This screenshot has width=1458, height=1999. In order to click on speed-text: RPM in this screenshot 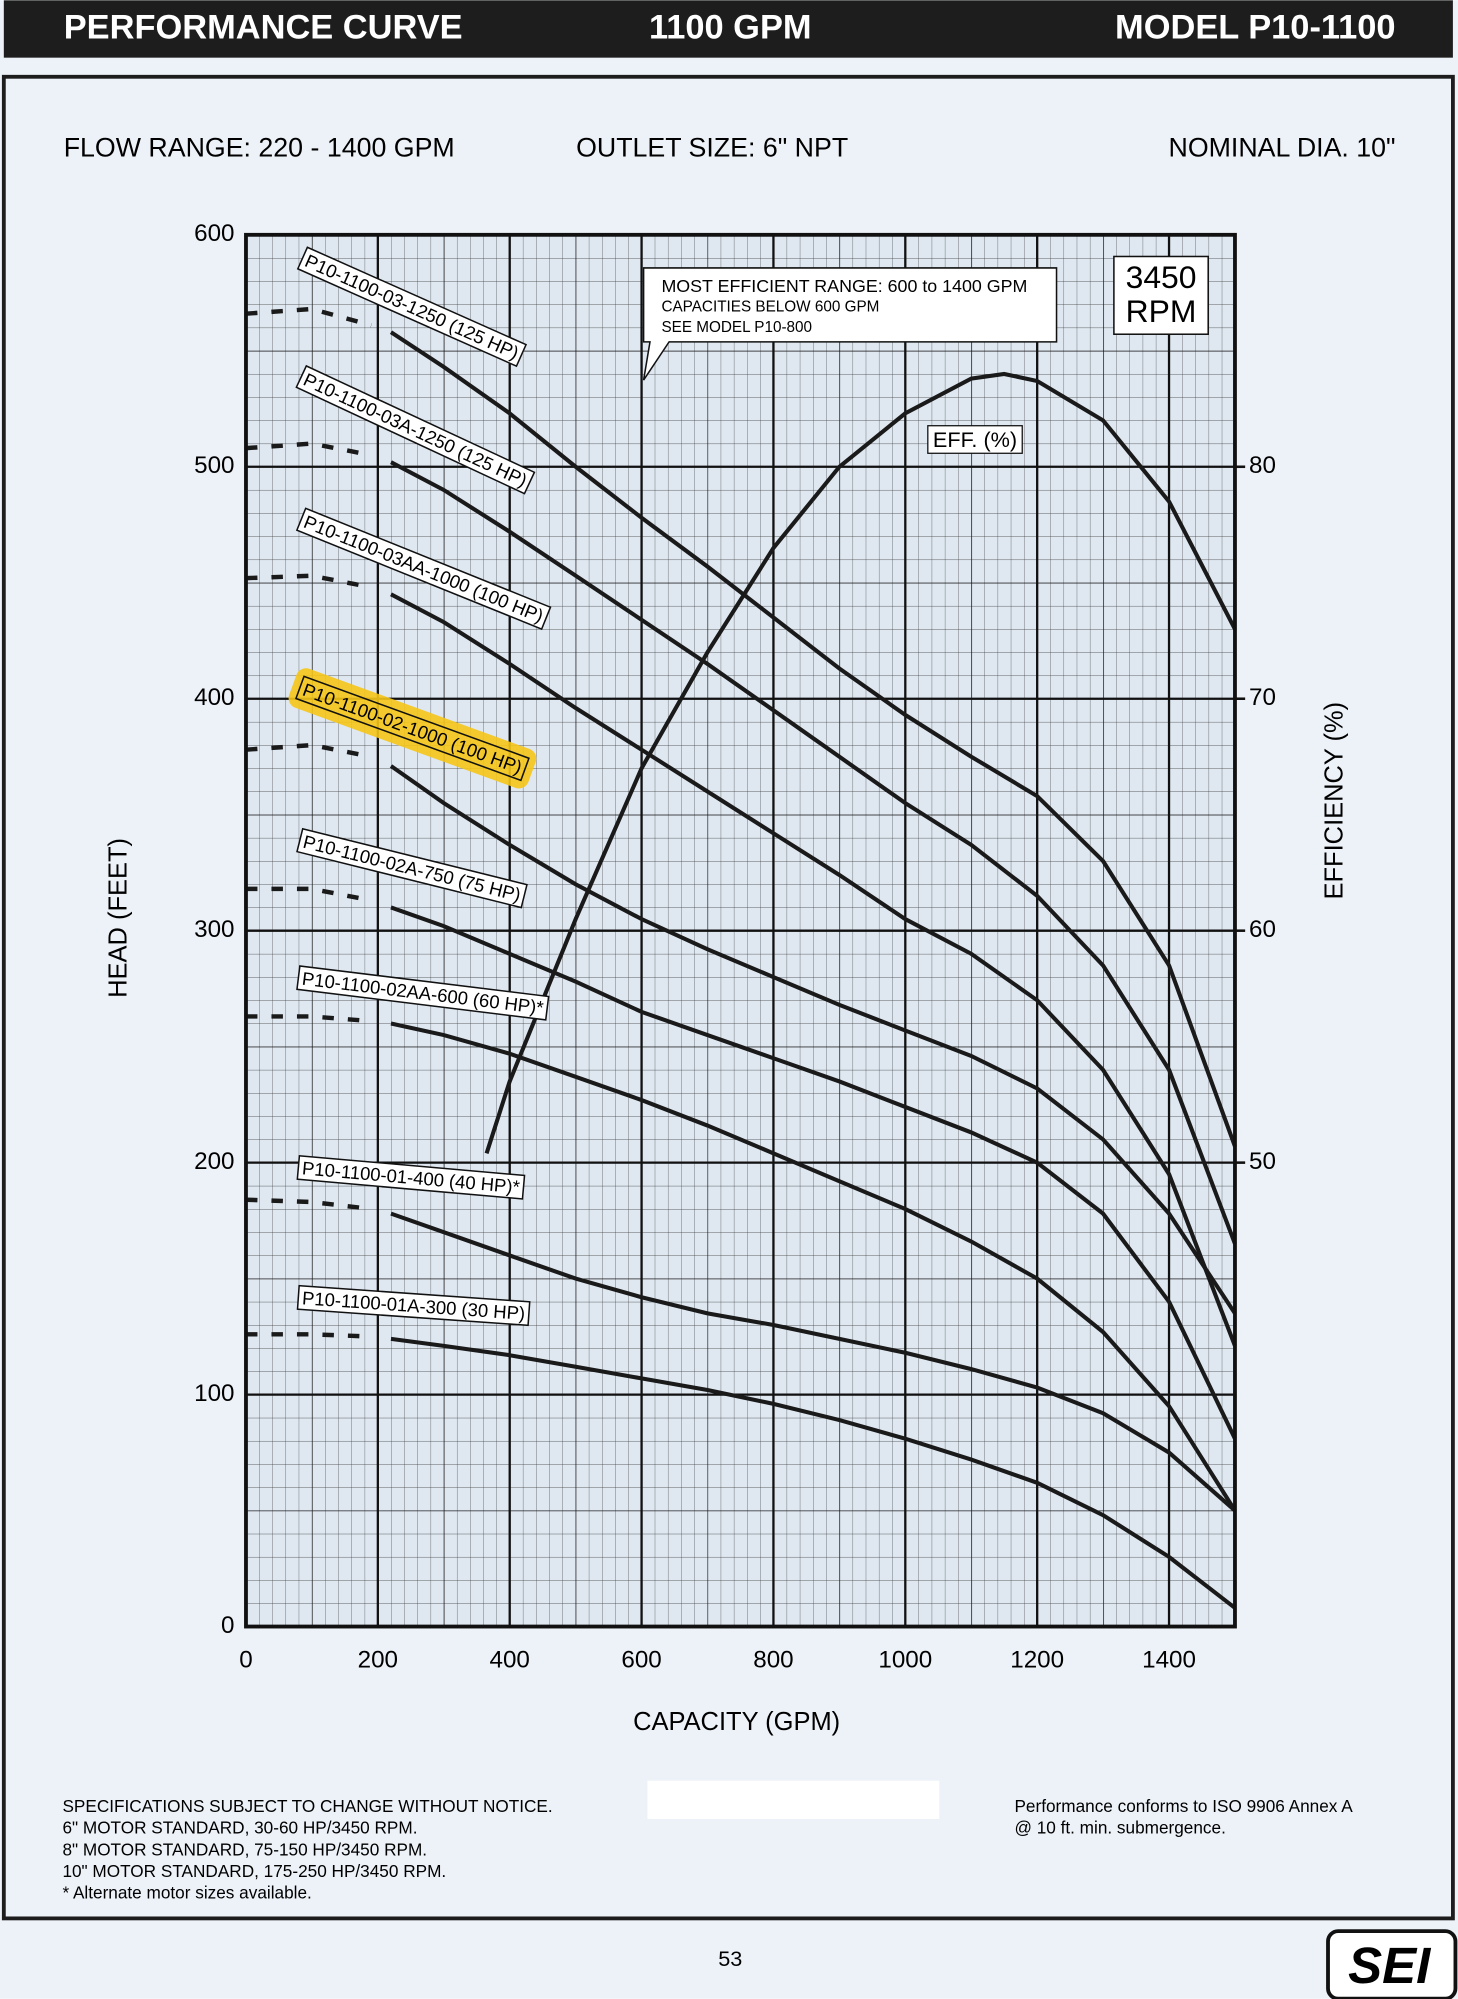, I will do `click(1161, 311)`.